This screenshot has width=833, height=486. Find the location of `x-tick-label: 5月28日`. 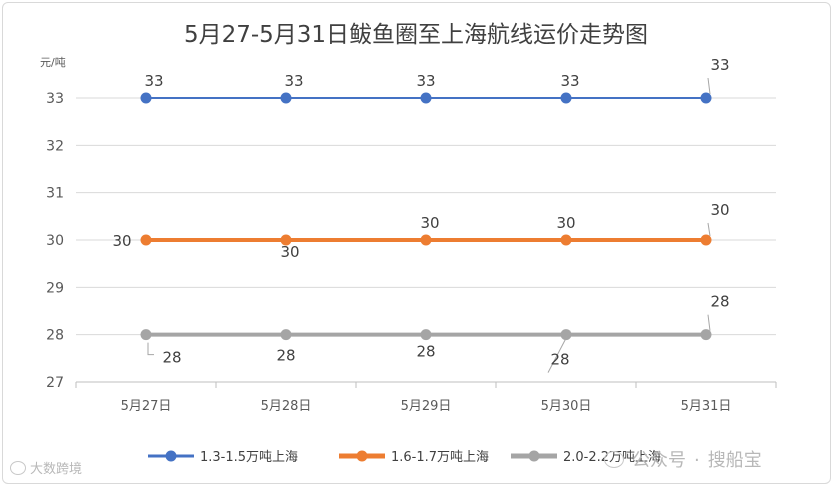

x-tick-label: 5月28日 is located at coordinates (286, 406).